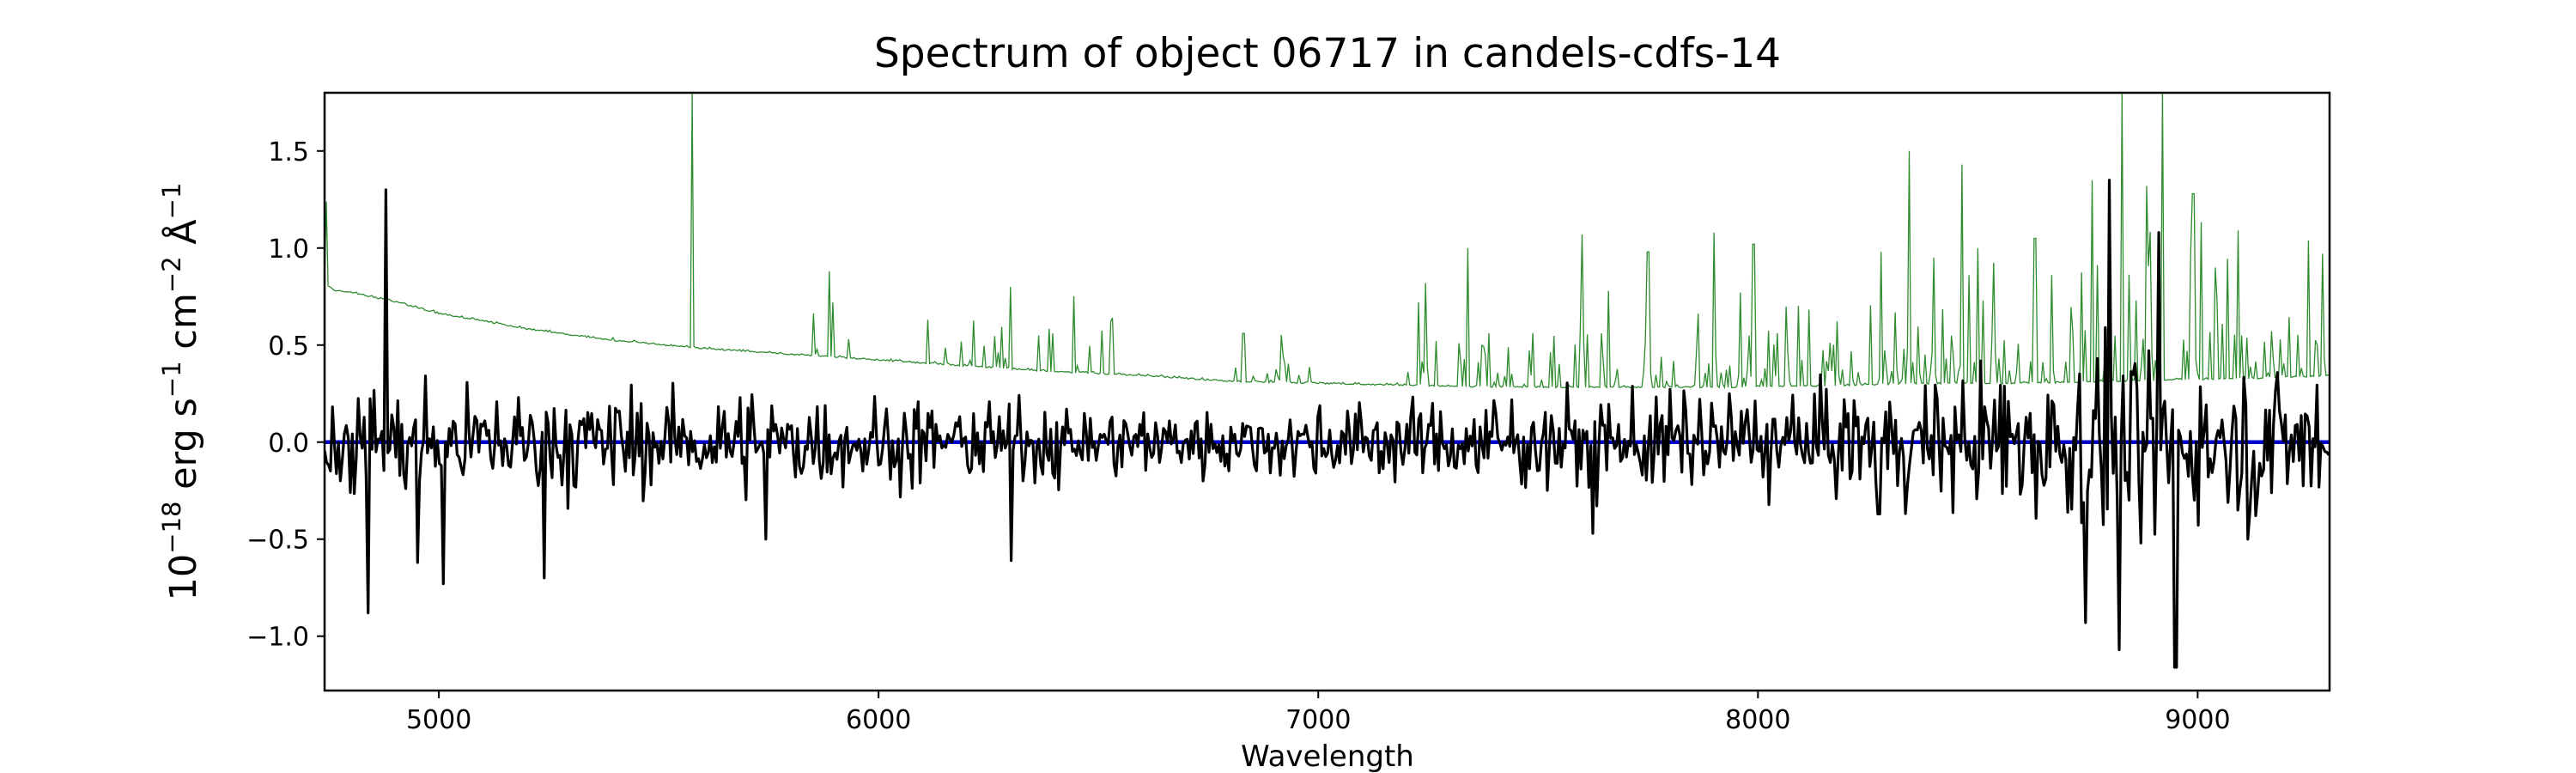 The image size is (2576, 773). Describe the element at coordinates (1318, 720) in the screenshot. I see `x-tick-label: 7000` at that location.